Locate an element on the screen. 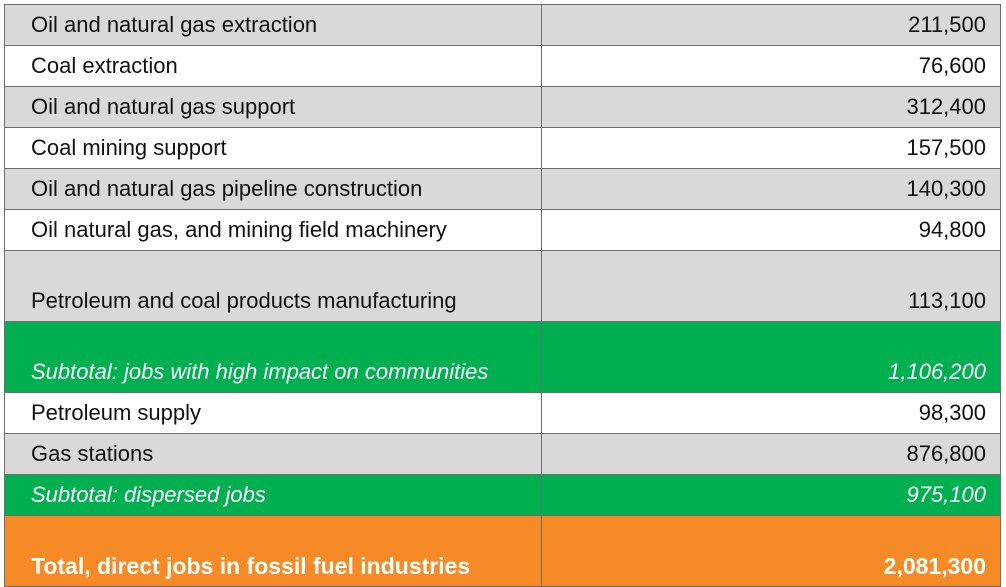 The image size is (1006, 587). table-row: Coal mining support 157,500 is located at coordinates (502, 148).